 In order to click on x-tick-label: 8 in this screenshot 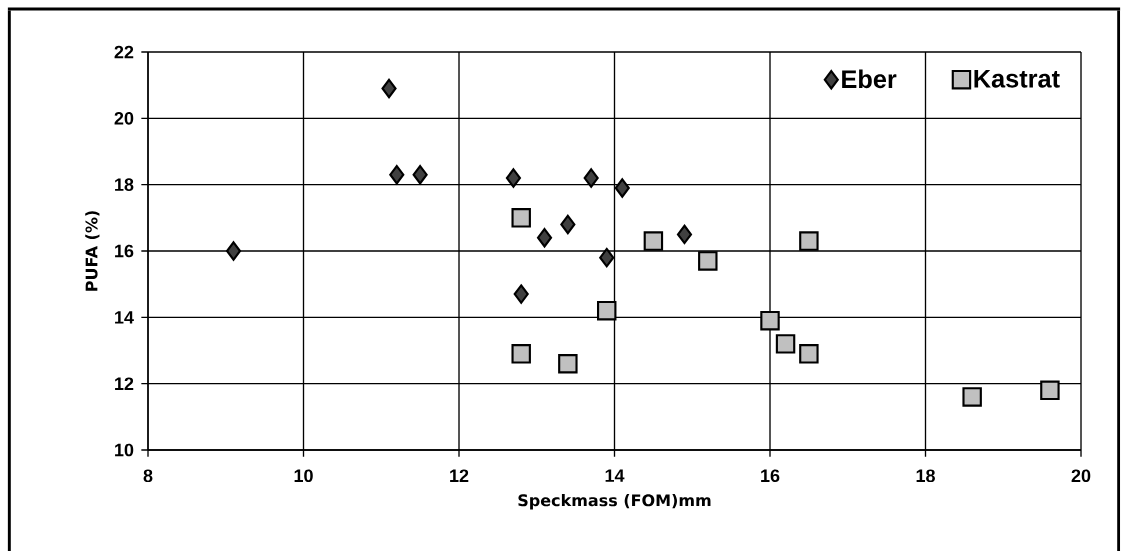, I will do `click(148, 476)`.